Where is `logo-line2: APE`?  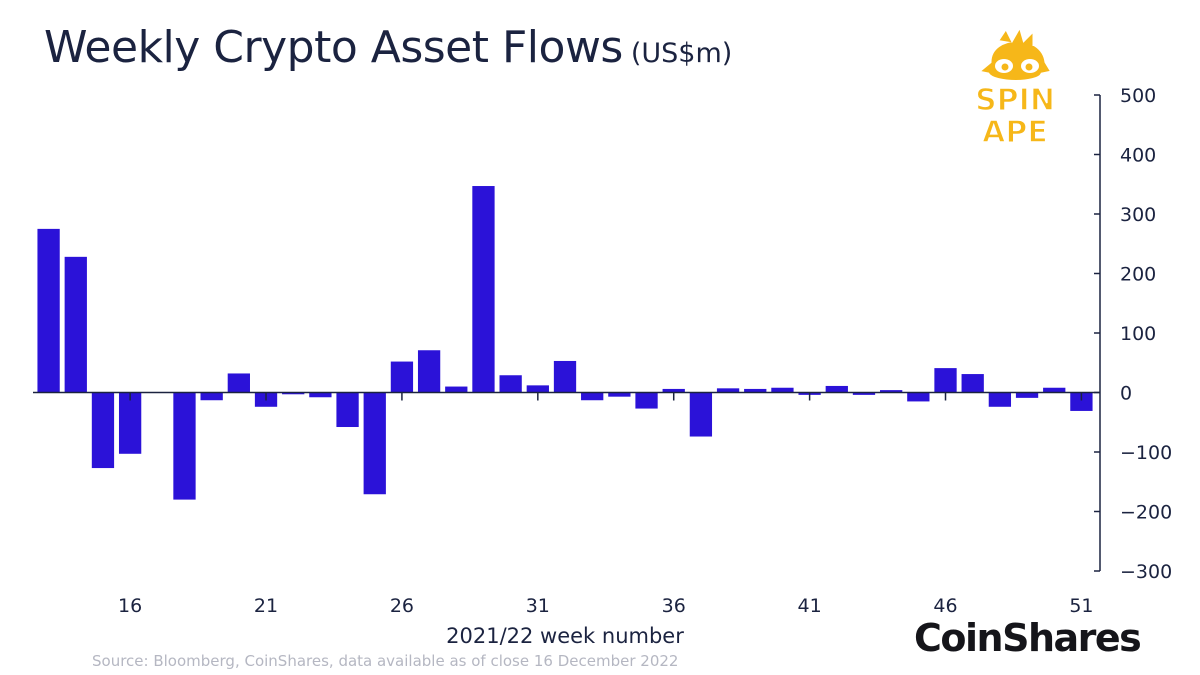
logo-line2: APE is located at coordinates (1015, 132).